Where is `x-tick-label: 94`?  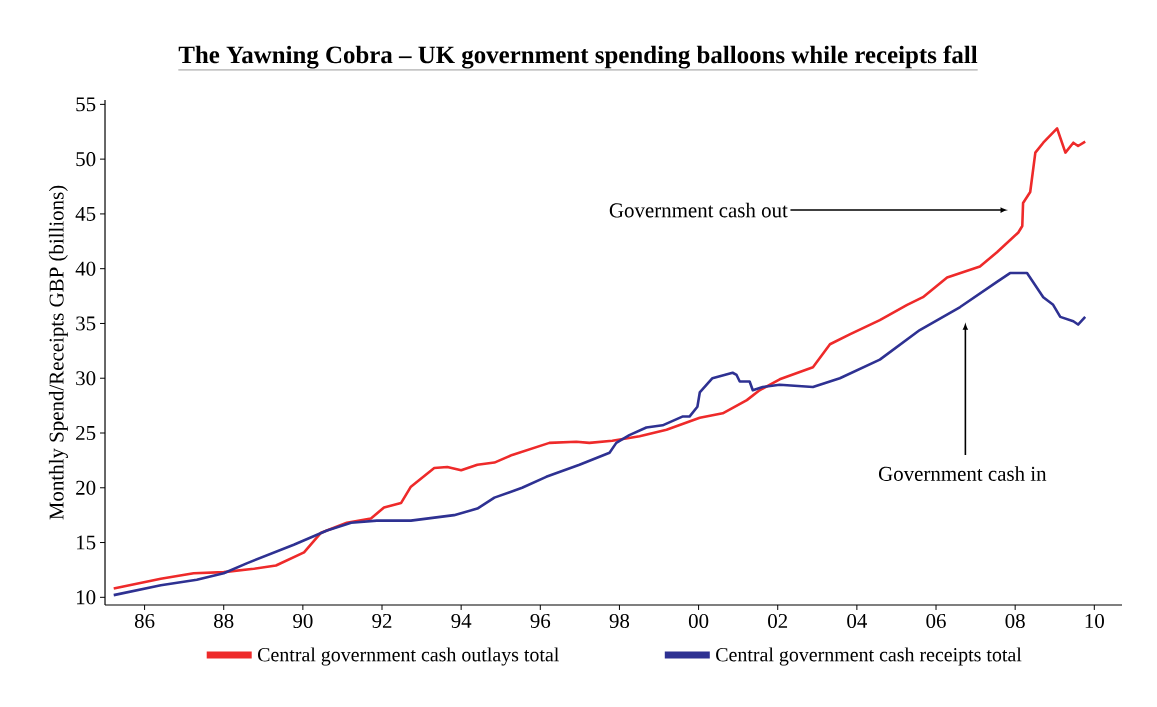 x-tick-label: 94 is located at coordinates (461, 620).